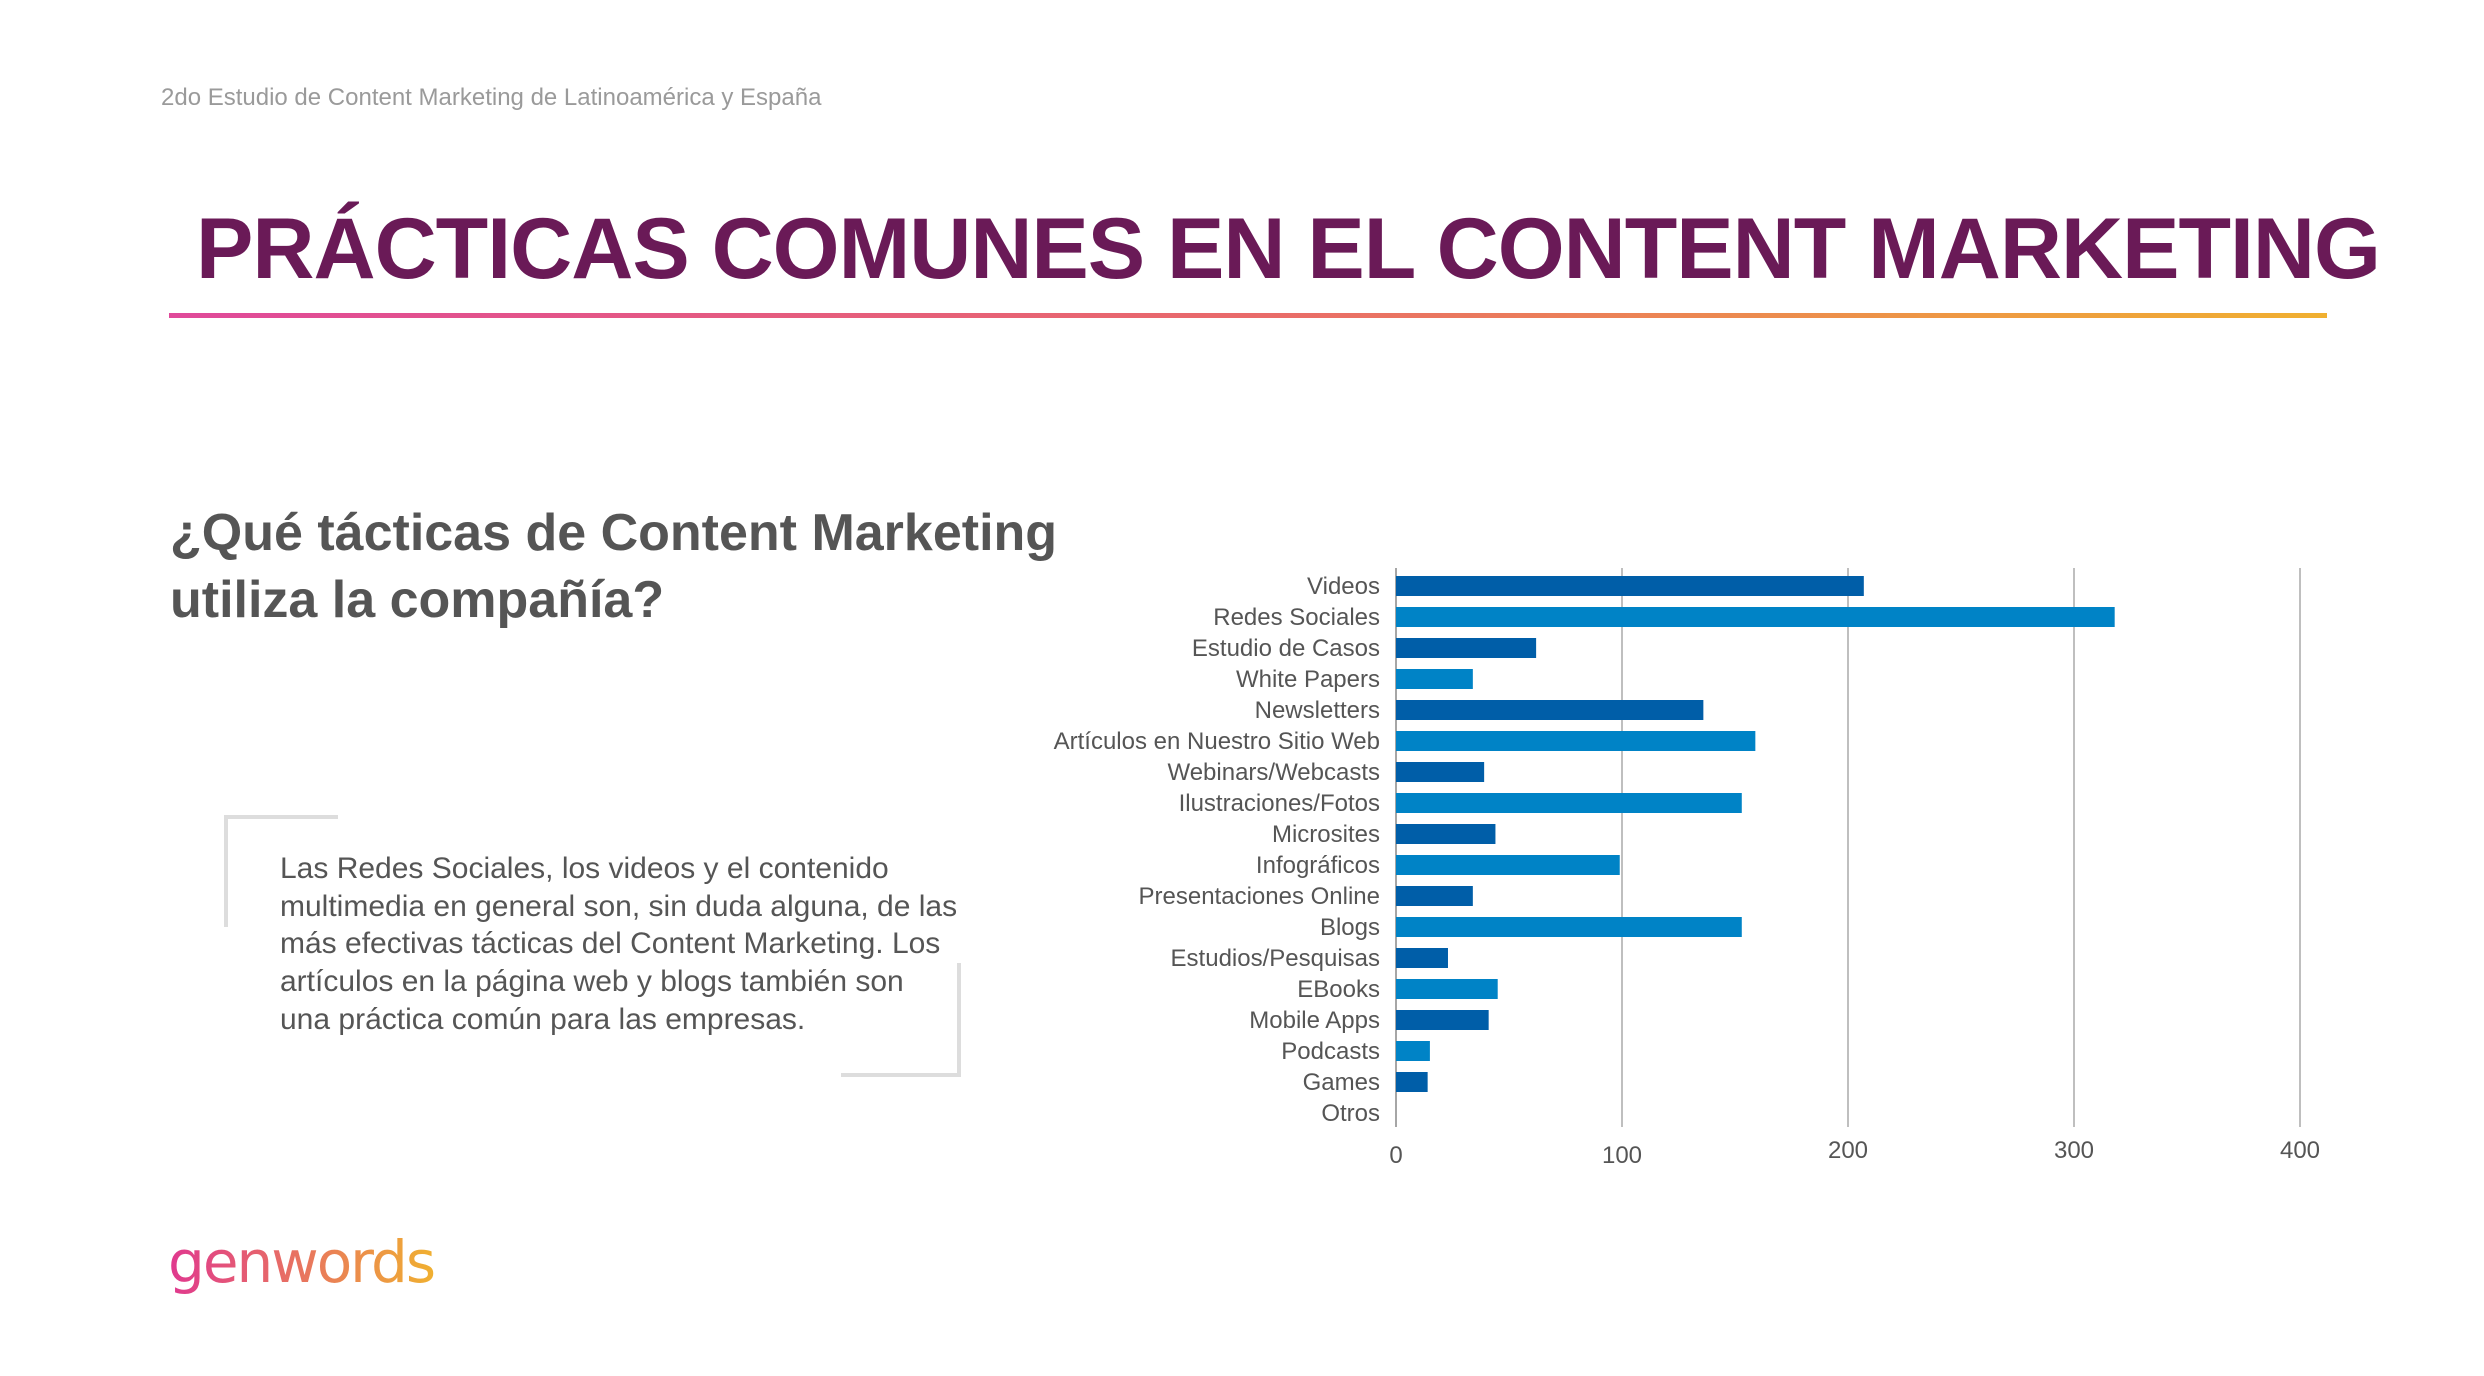 This screenshot has height=1376, width=2484. What do you see at coordinates (901, 1020) in the screenshot?
I see `quote-bracket-close` at bounding box center [901, 1020].